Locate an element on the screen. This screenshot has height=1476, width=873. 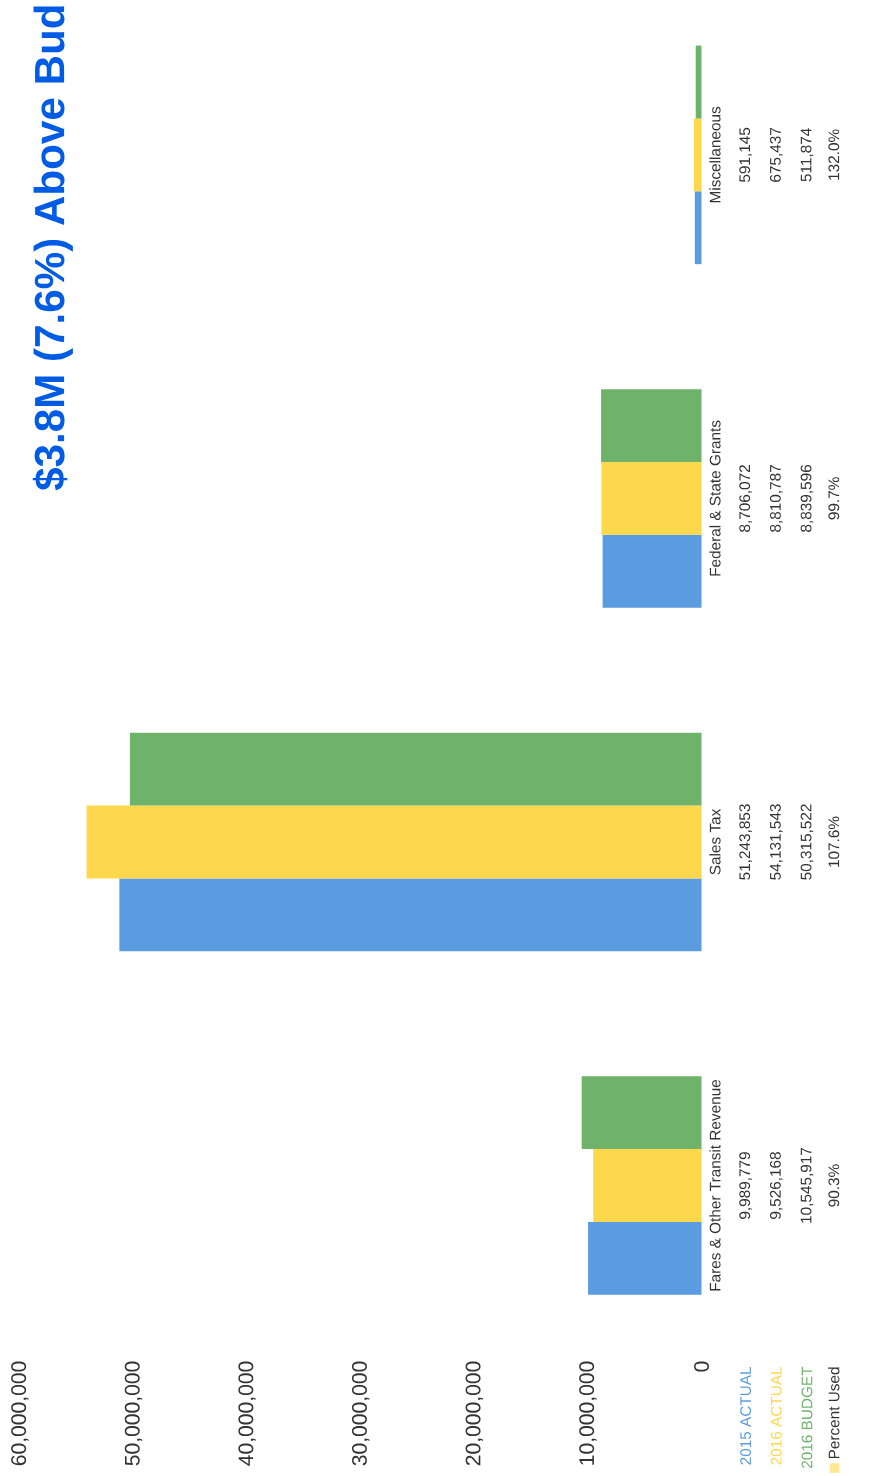
data-label: 50,315,522 is located at coordinates (807, 842).